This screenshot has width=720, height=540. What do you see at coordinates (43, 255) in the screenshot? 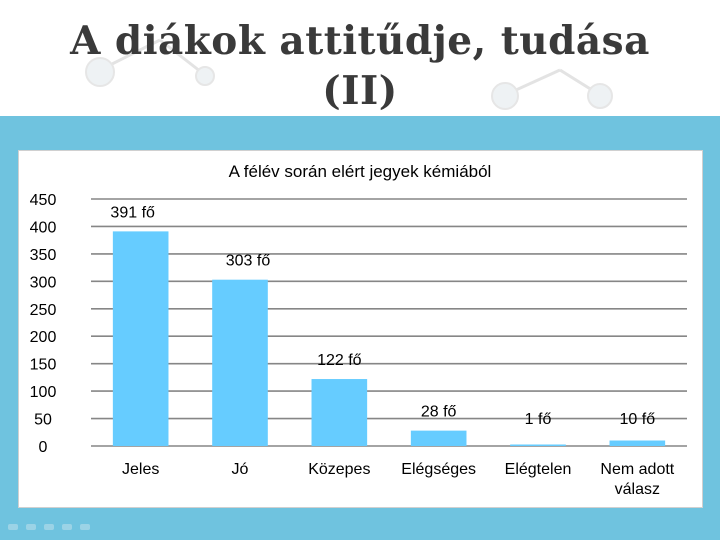
I see `y-tick-label: 350` at bounding box center [43, 255].